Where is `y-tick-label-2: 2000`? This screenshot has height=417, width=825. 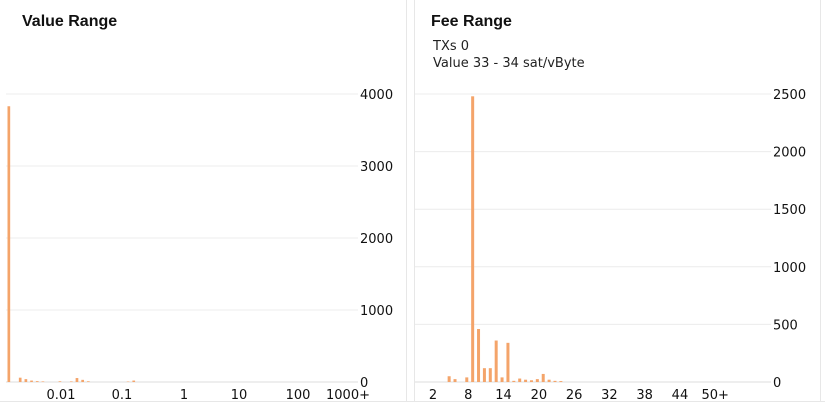 y-tick-label-2: 2000 is located at coordinates (376, 239).